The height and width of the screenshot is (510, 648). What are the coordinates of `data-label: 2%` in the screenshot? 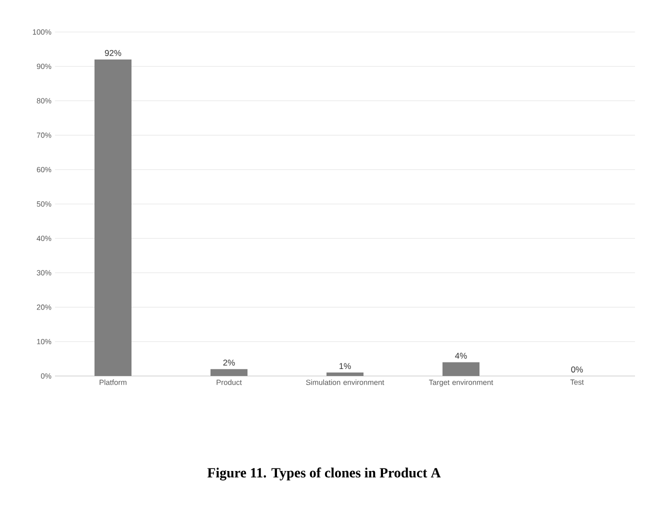 It's located at (229, 363).